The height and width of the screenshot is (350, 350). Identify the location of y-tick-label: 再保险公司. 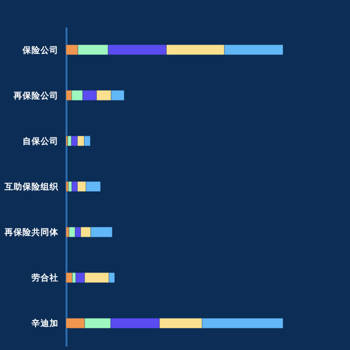
(35, 96).